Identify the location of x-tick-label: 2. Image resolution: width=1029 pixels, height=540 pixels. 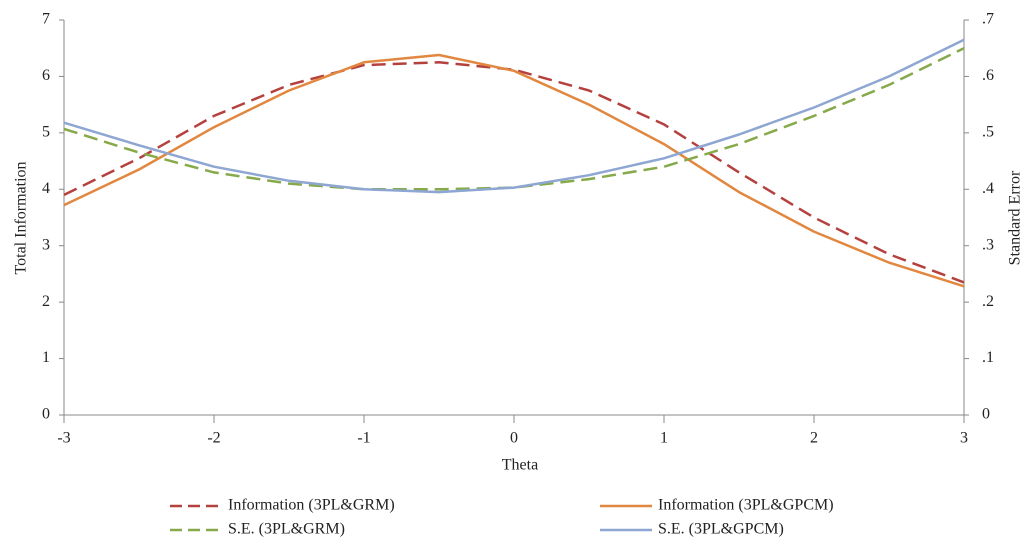
(814, 438).